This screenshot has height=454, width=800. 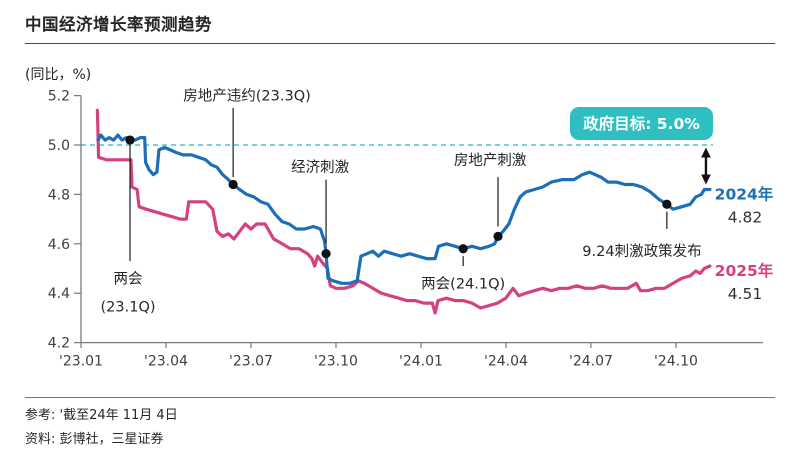 What do you see at coordinates (744, 270) in the screenshot?
I see `series-name-label: 2025年` at bounding box center [744, 270].